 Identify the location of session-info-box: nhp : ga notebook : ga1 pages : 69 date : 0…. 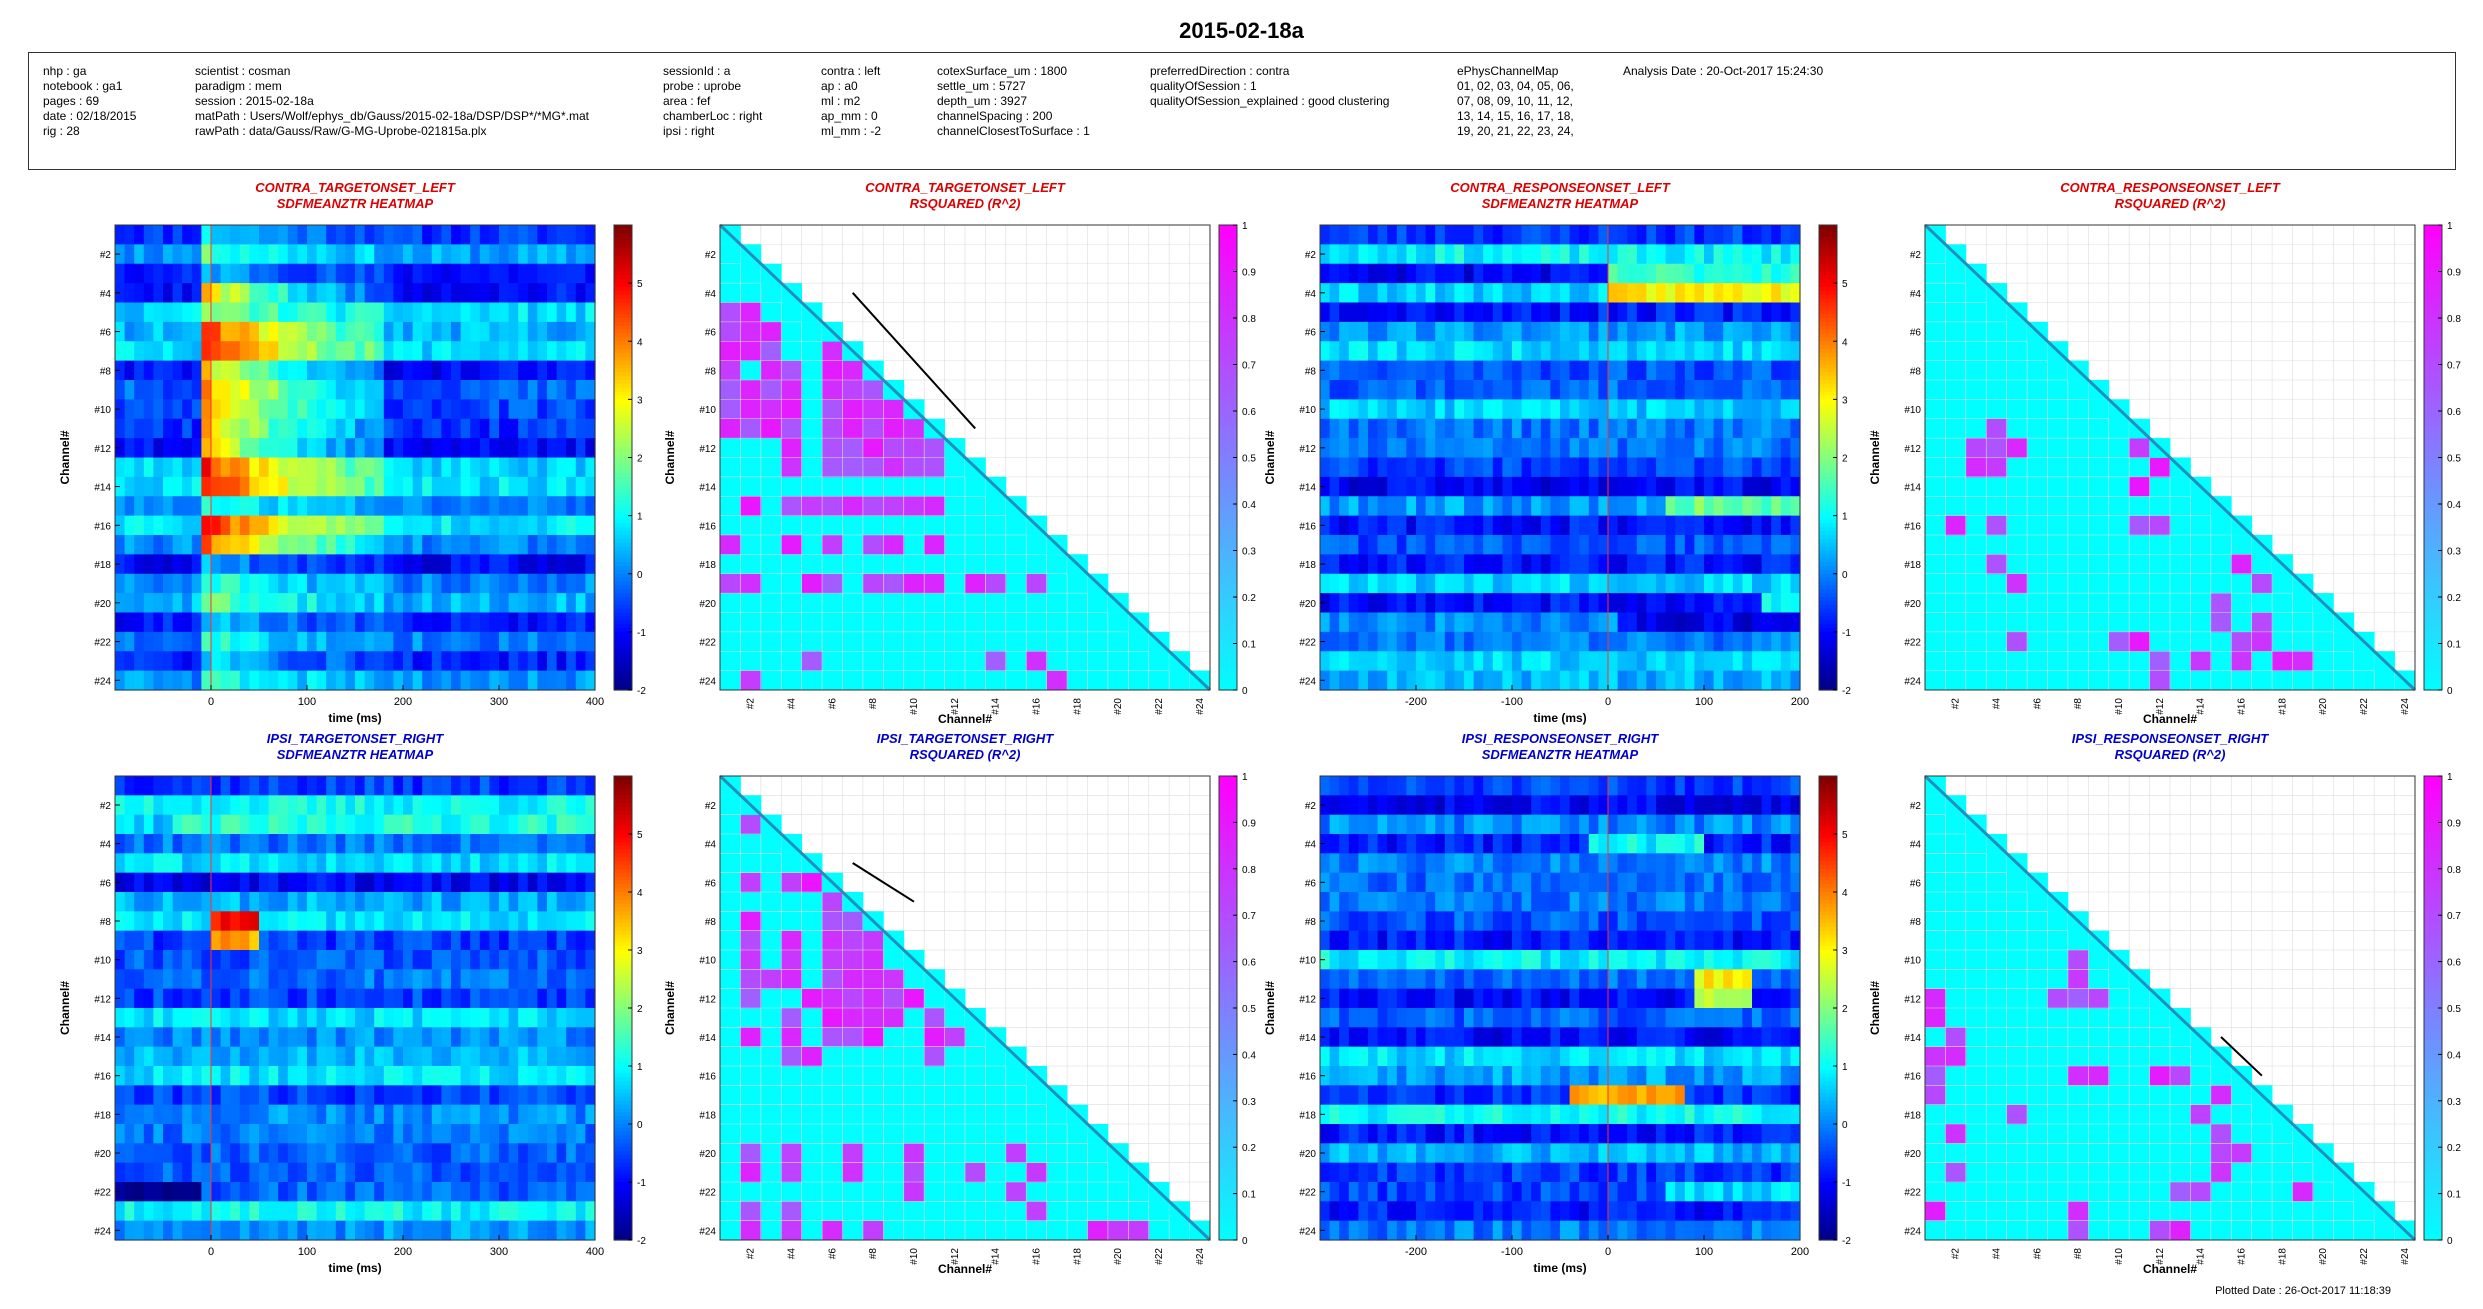
(1242, 111).